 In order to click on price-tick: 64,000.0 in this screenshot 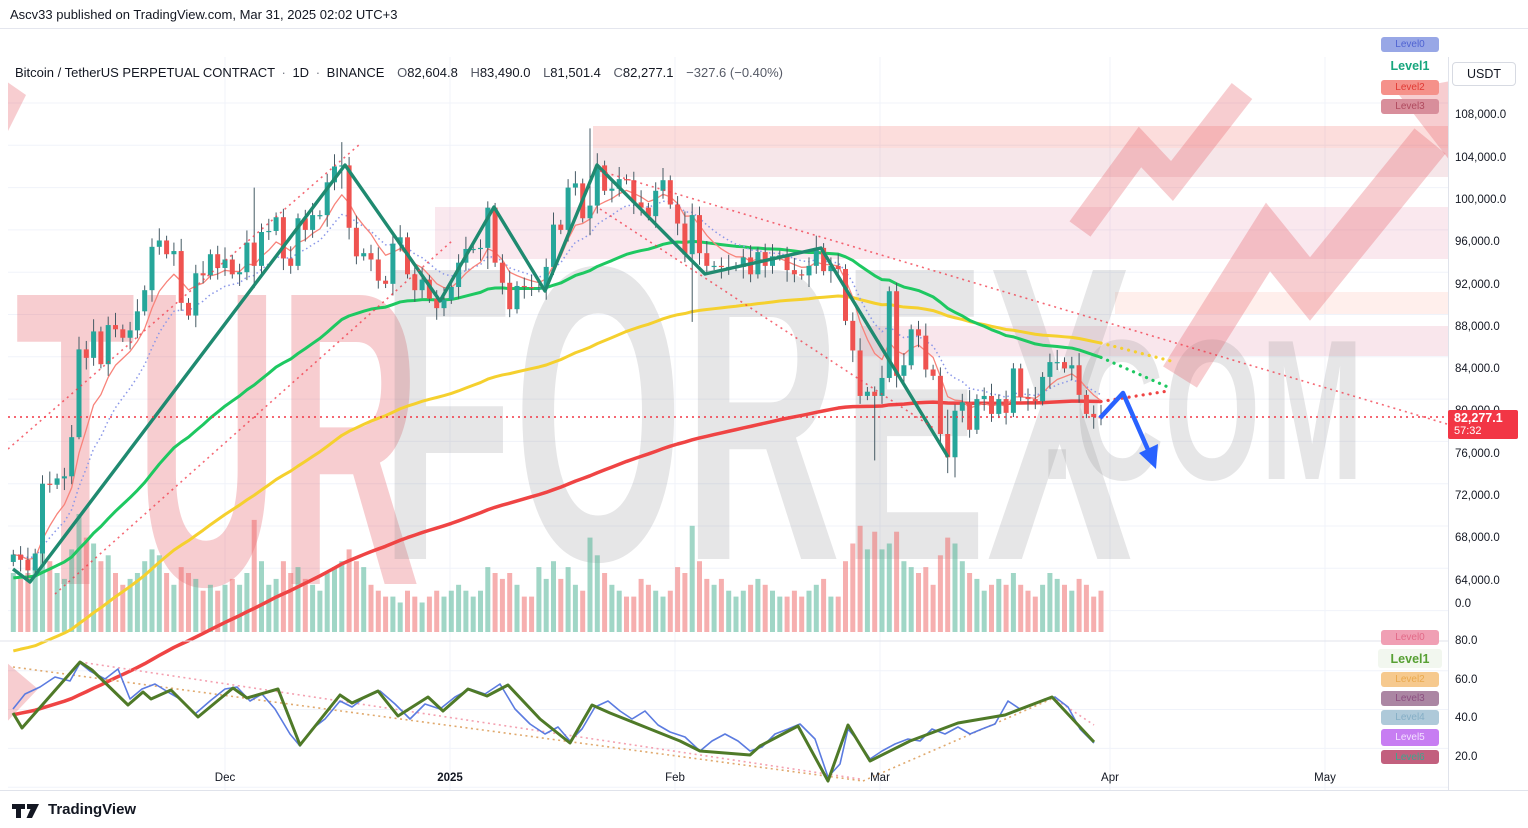, I will do `click(1477, 581)`.